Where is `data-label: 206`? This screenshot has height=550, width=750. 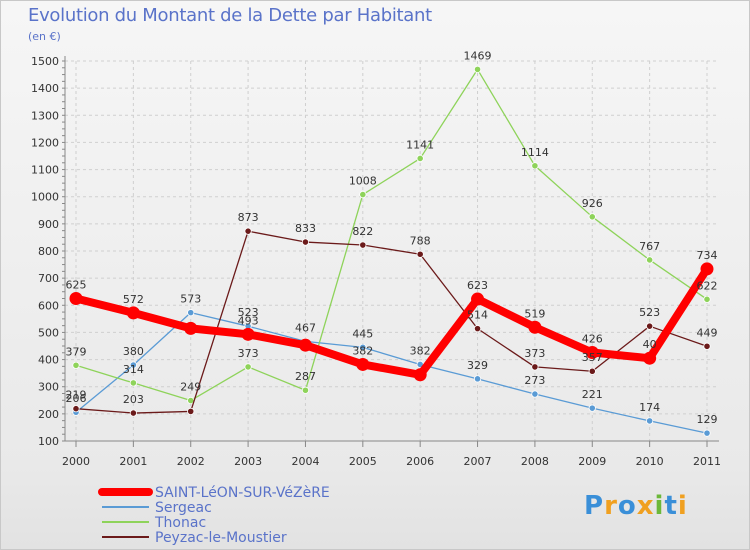
data-label: 206 is located at coordinates (76, 398).